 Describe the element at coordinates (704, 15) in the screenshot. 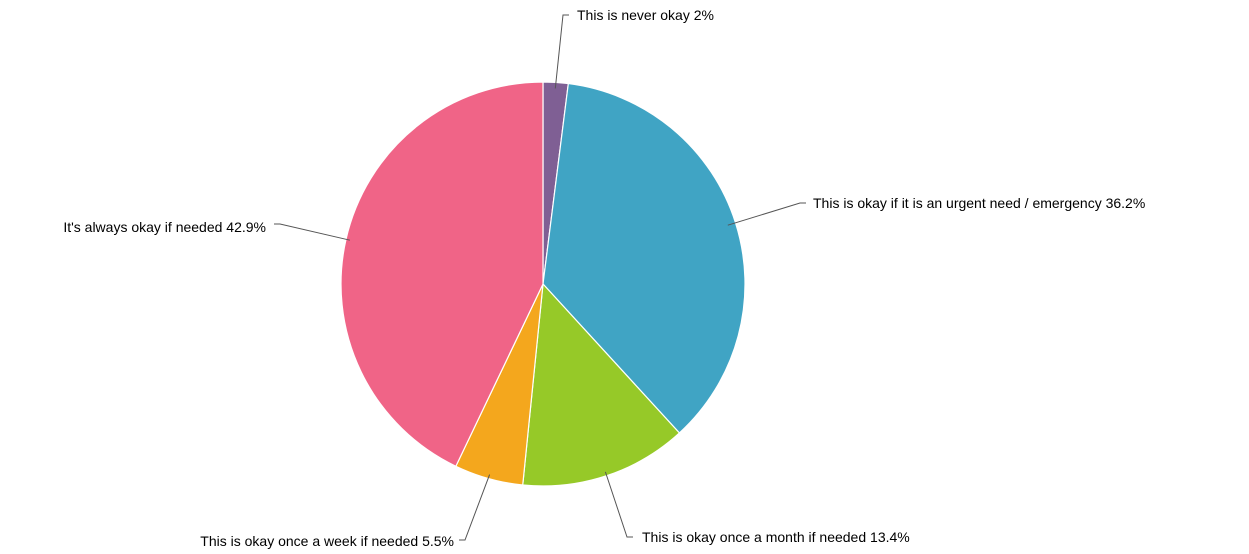

I see `slice-label-value: 2%` at that location.